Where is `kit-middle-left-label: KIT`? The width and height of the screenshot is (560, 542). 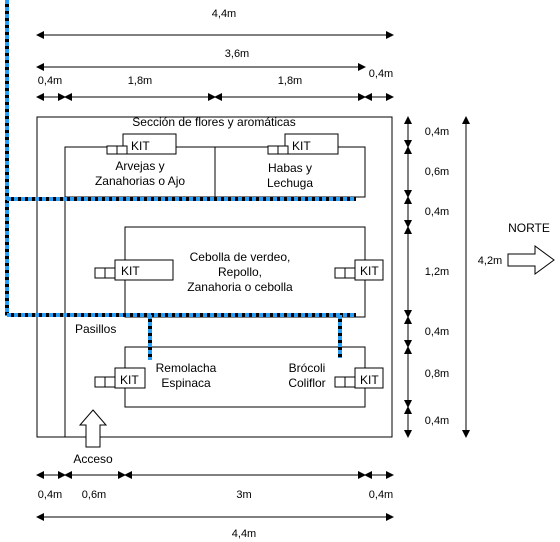 kit-middle-left-label: KIT is located at coordinates (130, 271).